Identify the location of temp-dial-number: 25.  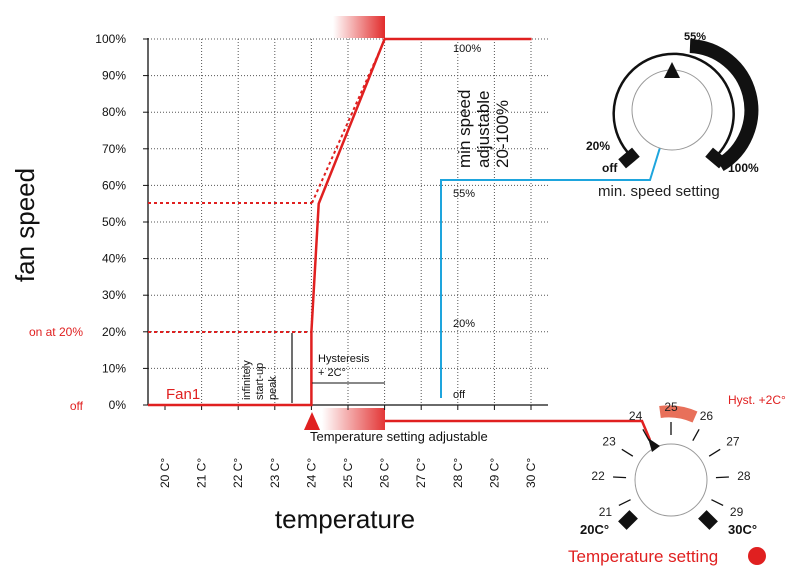
(671, 407).